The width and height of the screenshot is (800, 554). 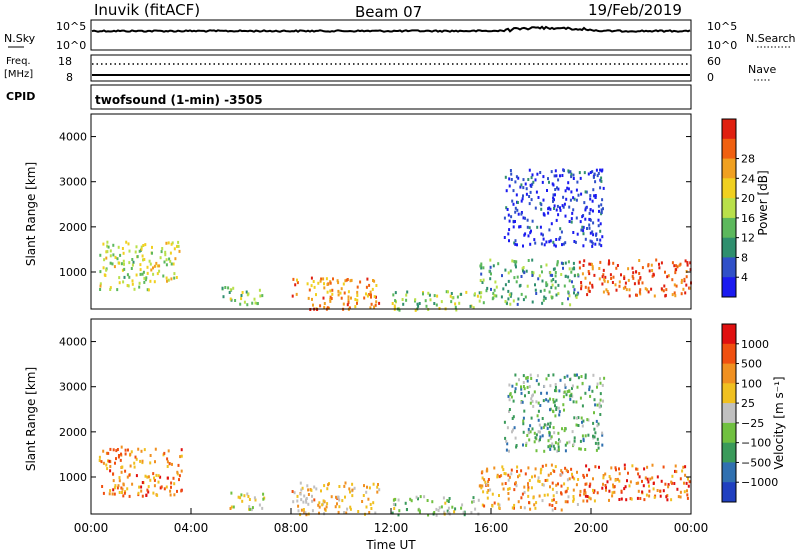 I want to click on colorbar-tick-label: −500, so click(x=756, y=462).